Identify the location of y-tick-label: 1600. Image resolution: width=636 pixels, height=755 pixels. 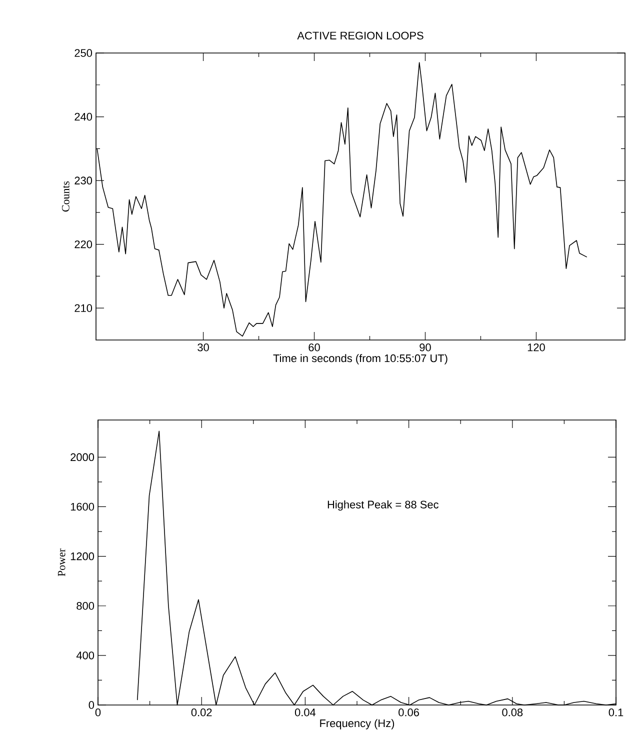
(82, 506).